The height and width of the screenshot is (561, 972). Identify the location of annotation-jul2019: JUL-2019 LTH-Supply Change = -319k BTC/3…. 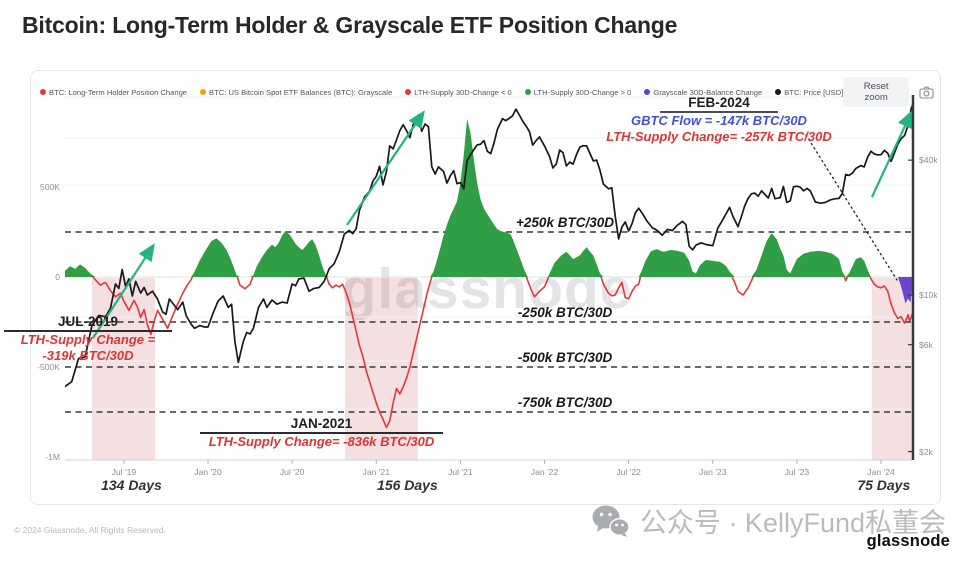
(88, 339).